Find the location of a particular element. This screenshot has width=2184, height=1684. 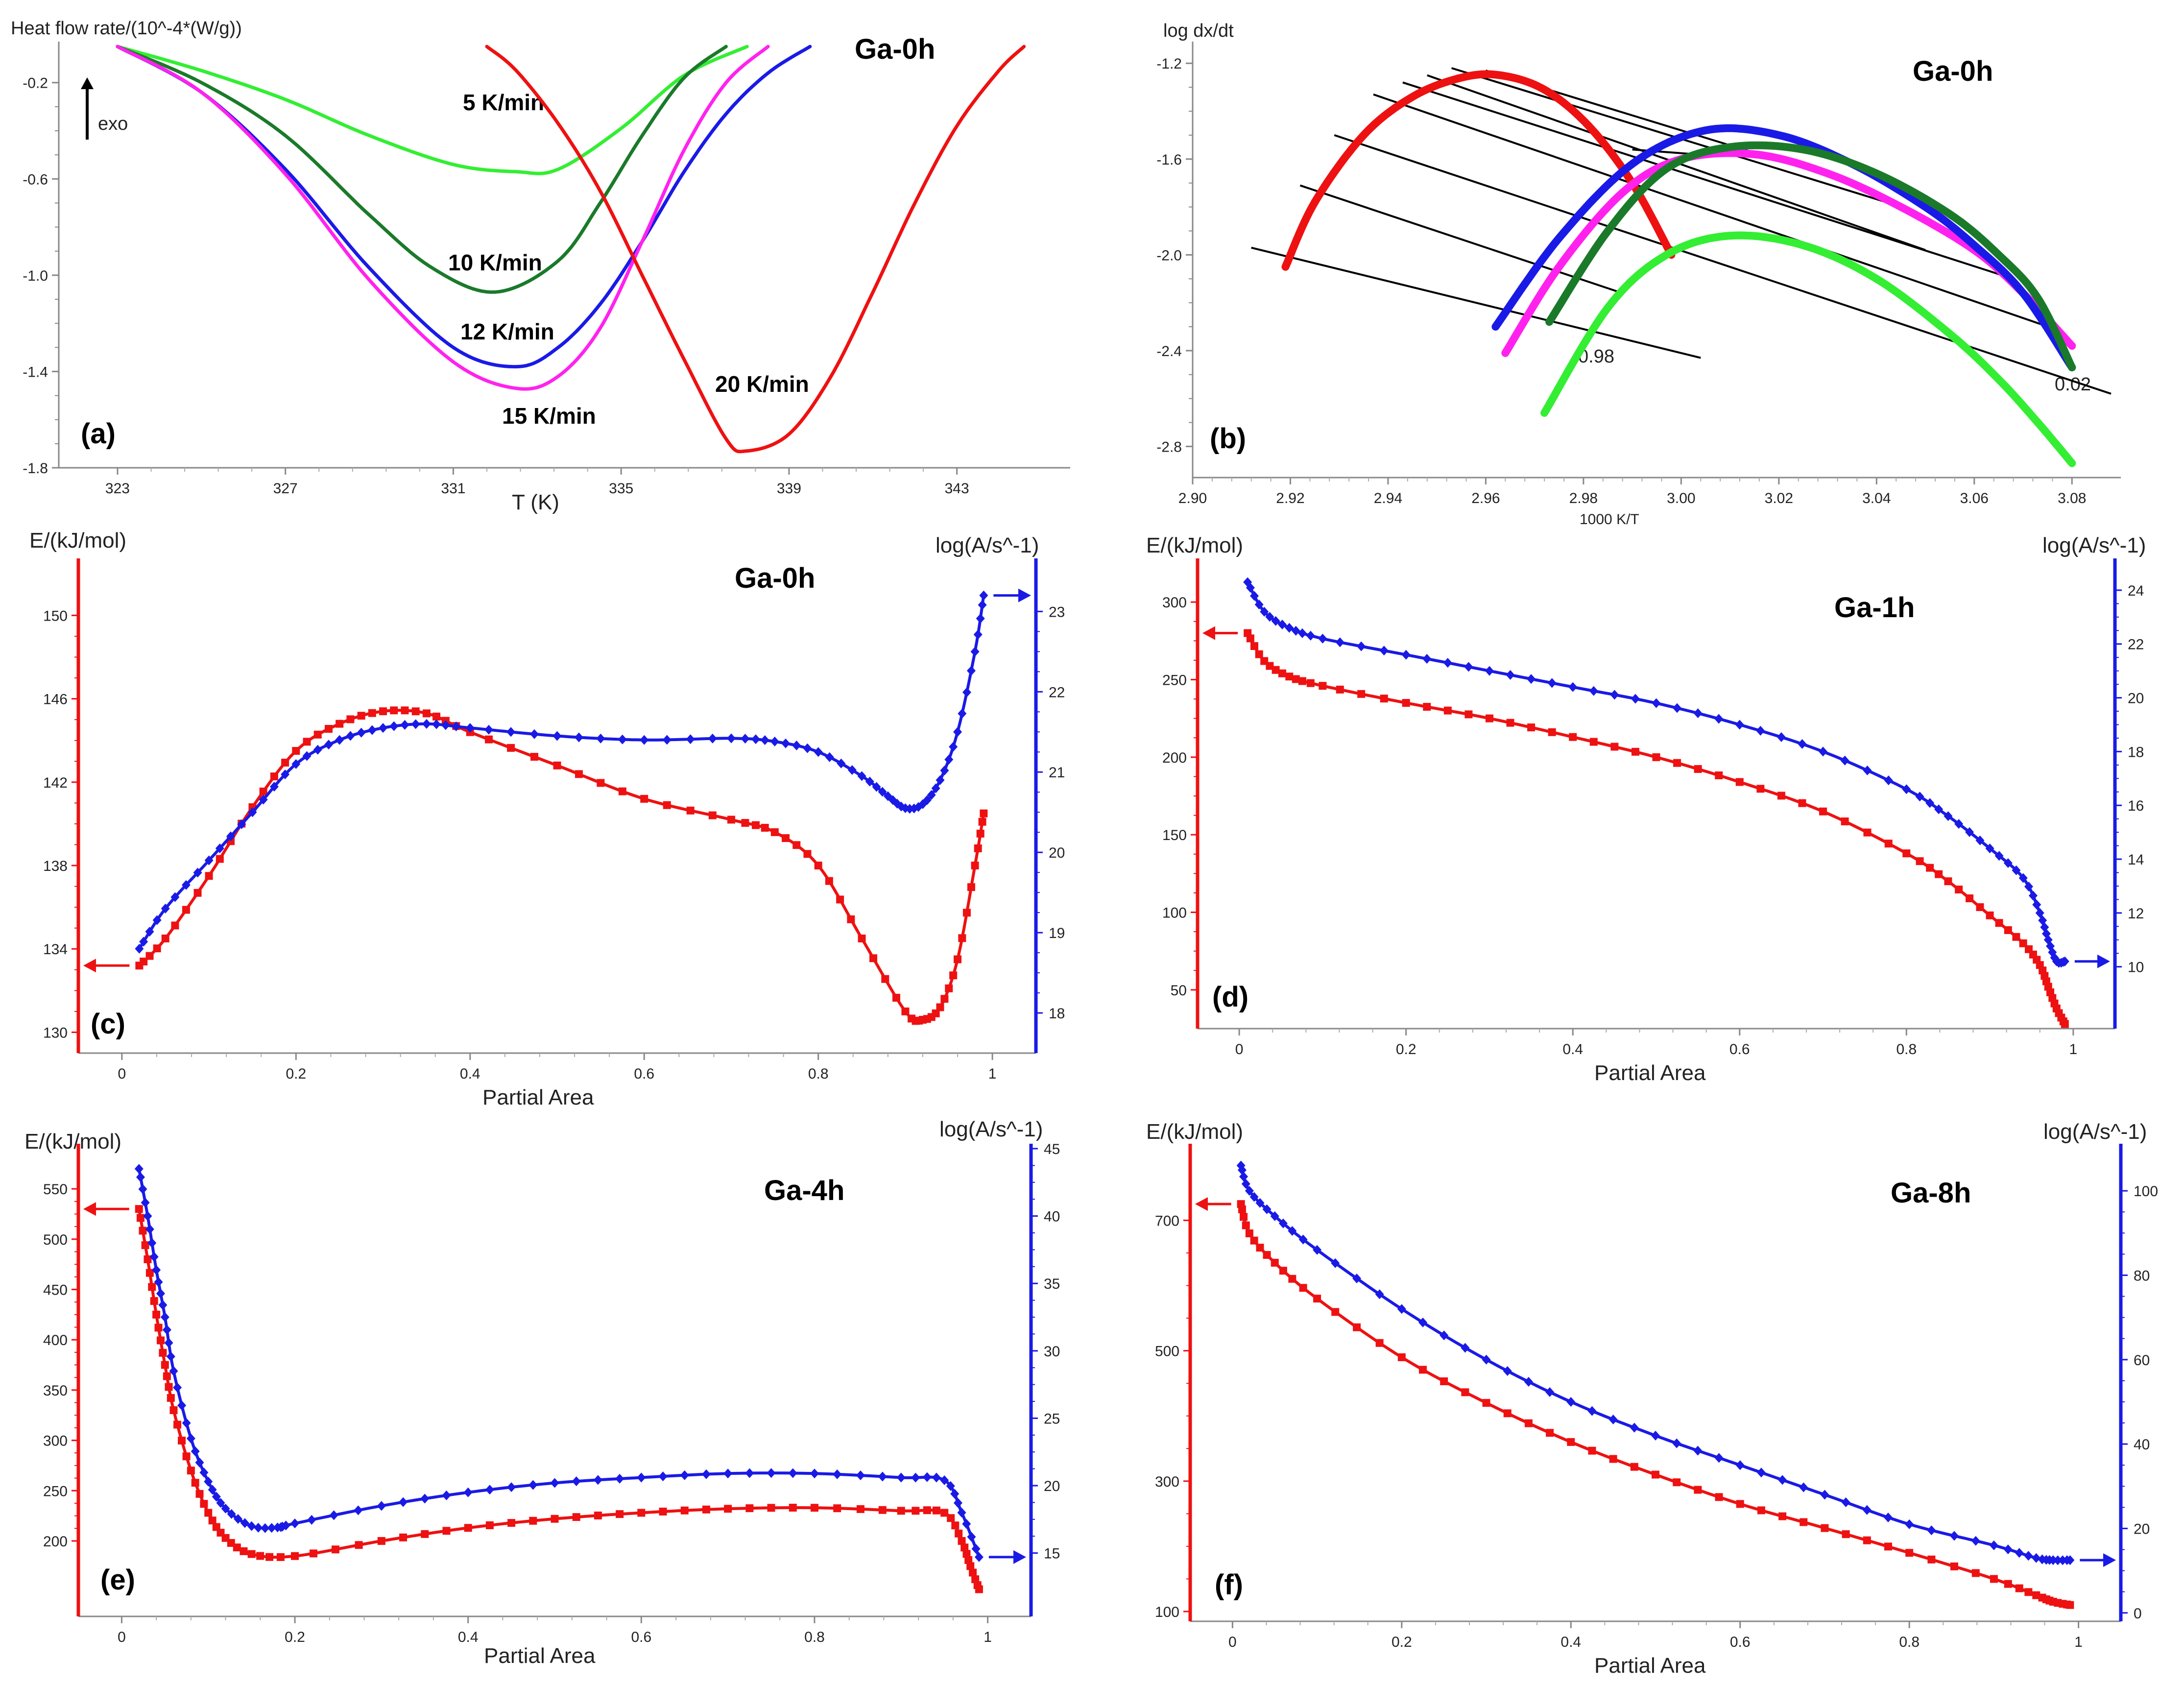

chart-e-y-tick-label-right: 20 is located at coordinates (1052, 1486).